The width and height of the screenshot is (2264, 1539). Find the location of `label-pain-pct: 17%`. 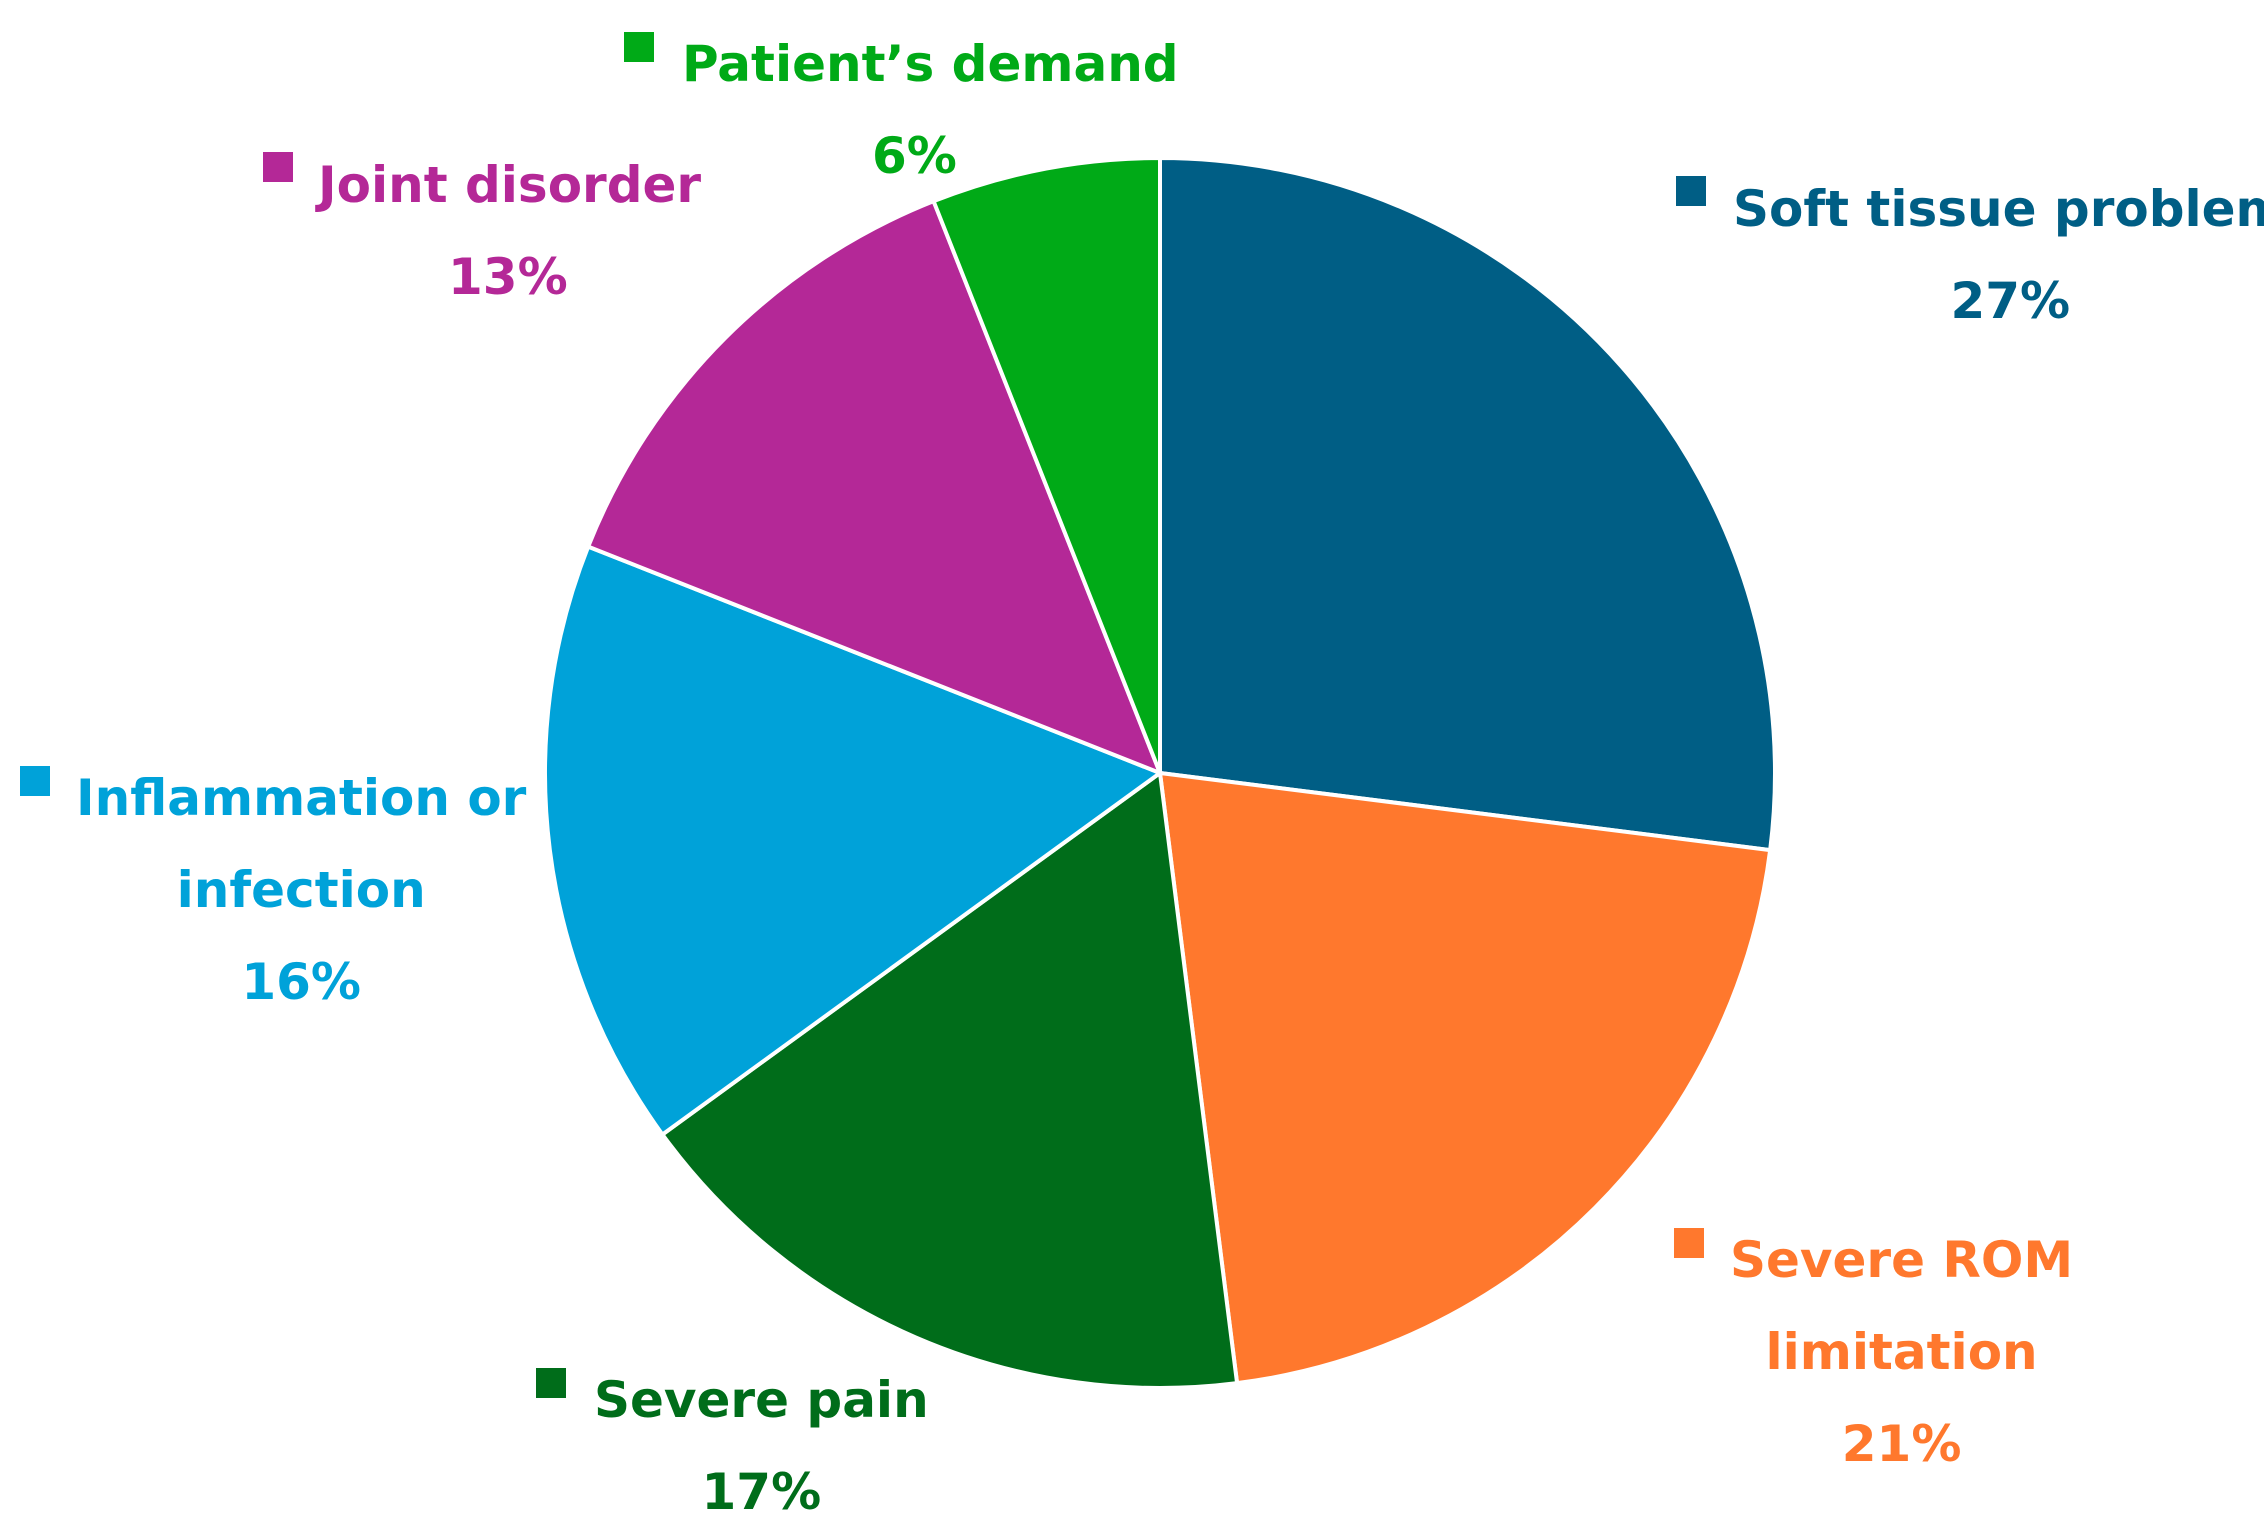

label-pain-pct: 17% is located at coordinates (761, 1492).